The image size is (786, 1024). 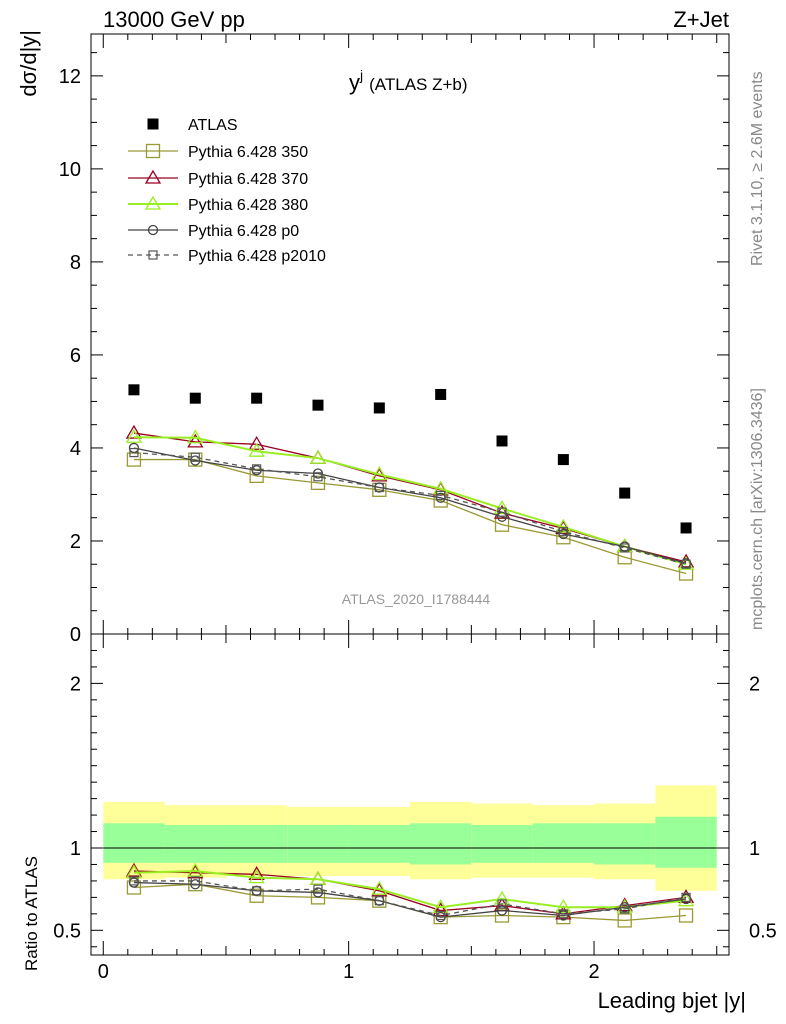 I want to click on legend-label-atlas: ATLAS, so click(x=213, y=125).